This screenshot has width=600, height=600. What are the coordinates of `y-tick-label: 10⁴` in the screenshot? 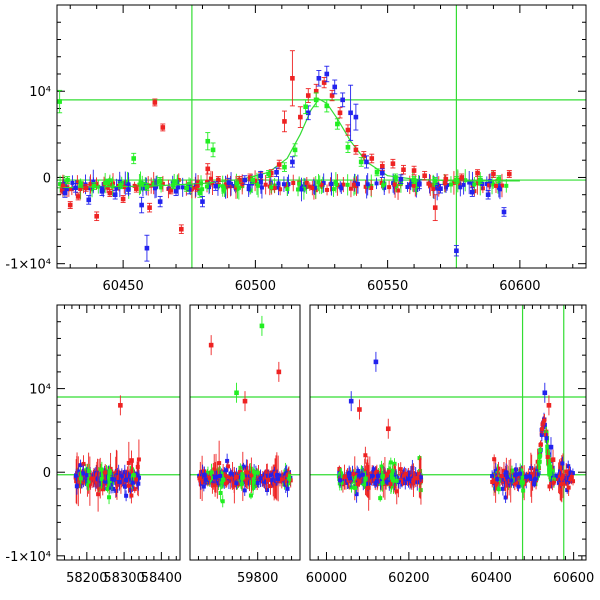 It's located at (40, 92).